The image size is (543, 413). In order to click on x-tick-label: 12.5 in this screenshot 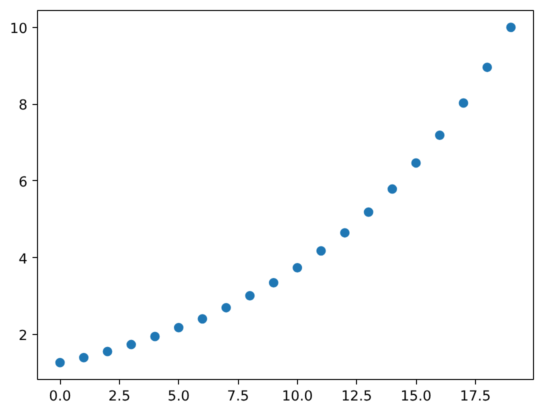, I will do `click(356, 396)`.